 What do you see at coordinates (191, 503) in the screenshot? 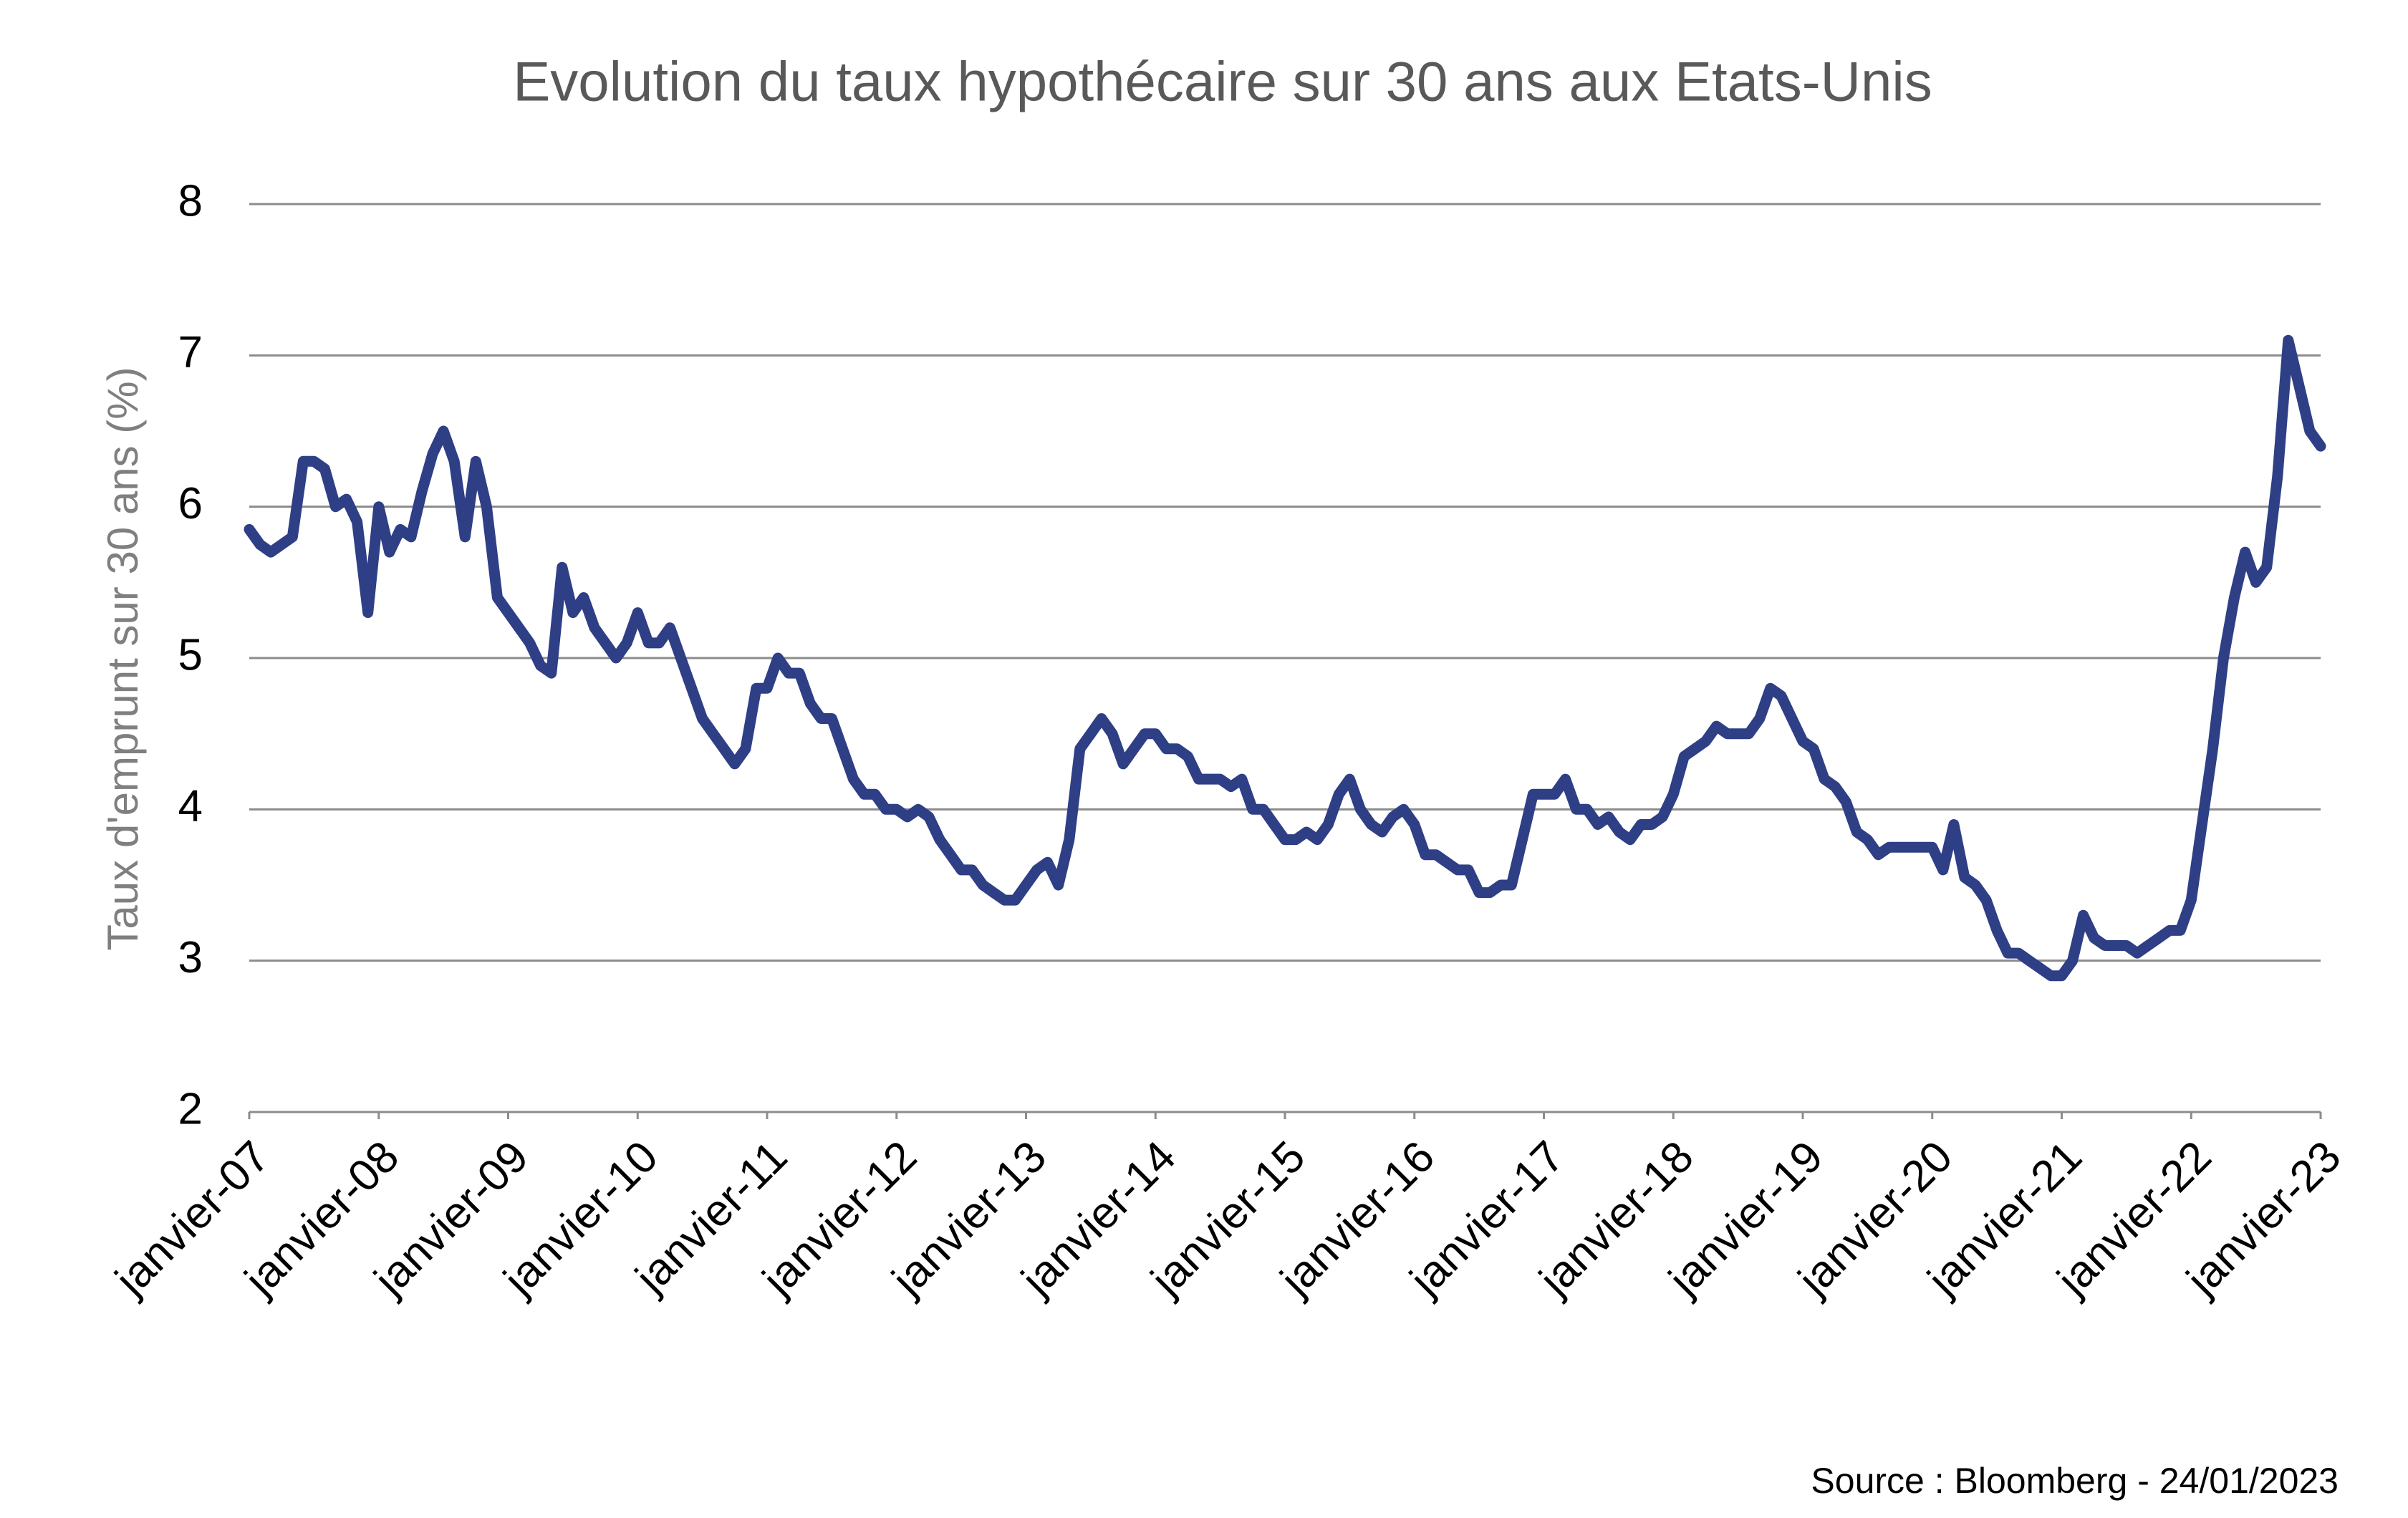
I see `y-tick-label: 6` at bounding box center [191, 503].